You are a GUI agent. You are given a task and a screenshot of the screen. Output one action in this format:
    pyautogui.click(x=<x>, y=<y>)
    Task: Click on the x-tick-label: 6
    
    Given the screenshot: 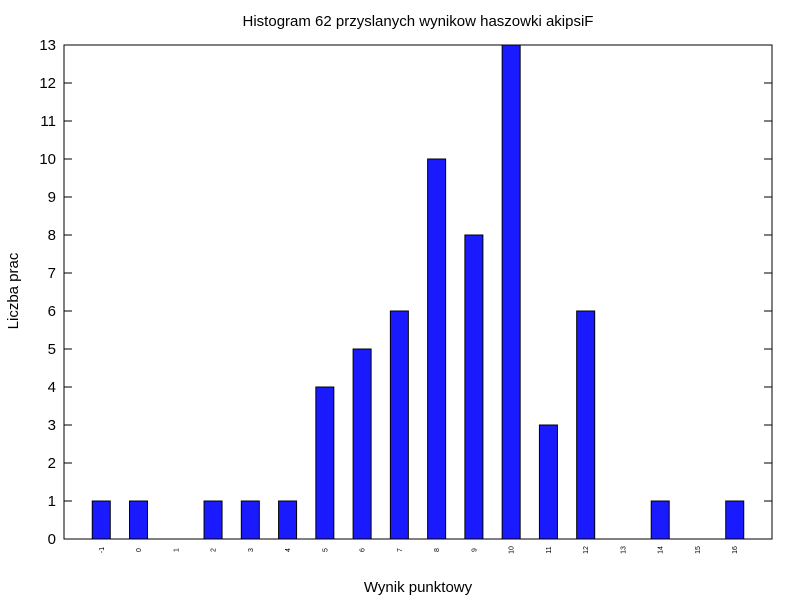 What is the action you would take?
    pyautogui.click(x=363, y=550)
    